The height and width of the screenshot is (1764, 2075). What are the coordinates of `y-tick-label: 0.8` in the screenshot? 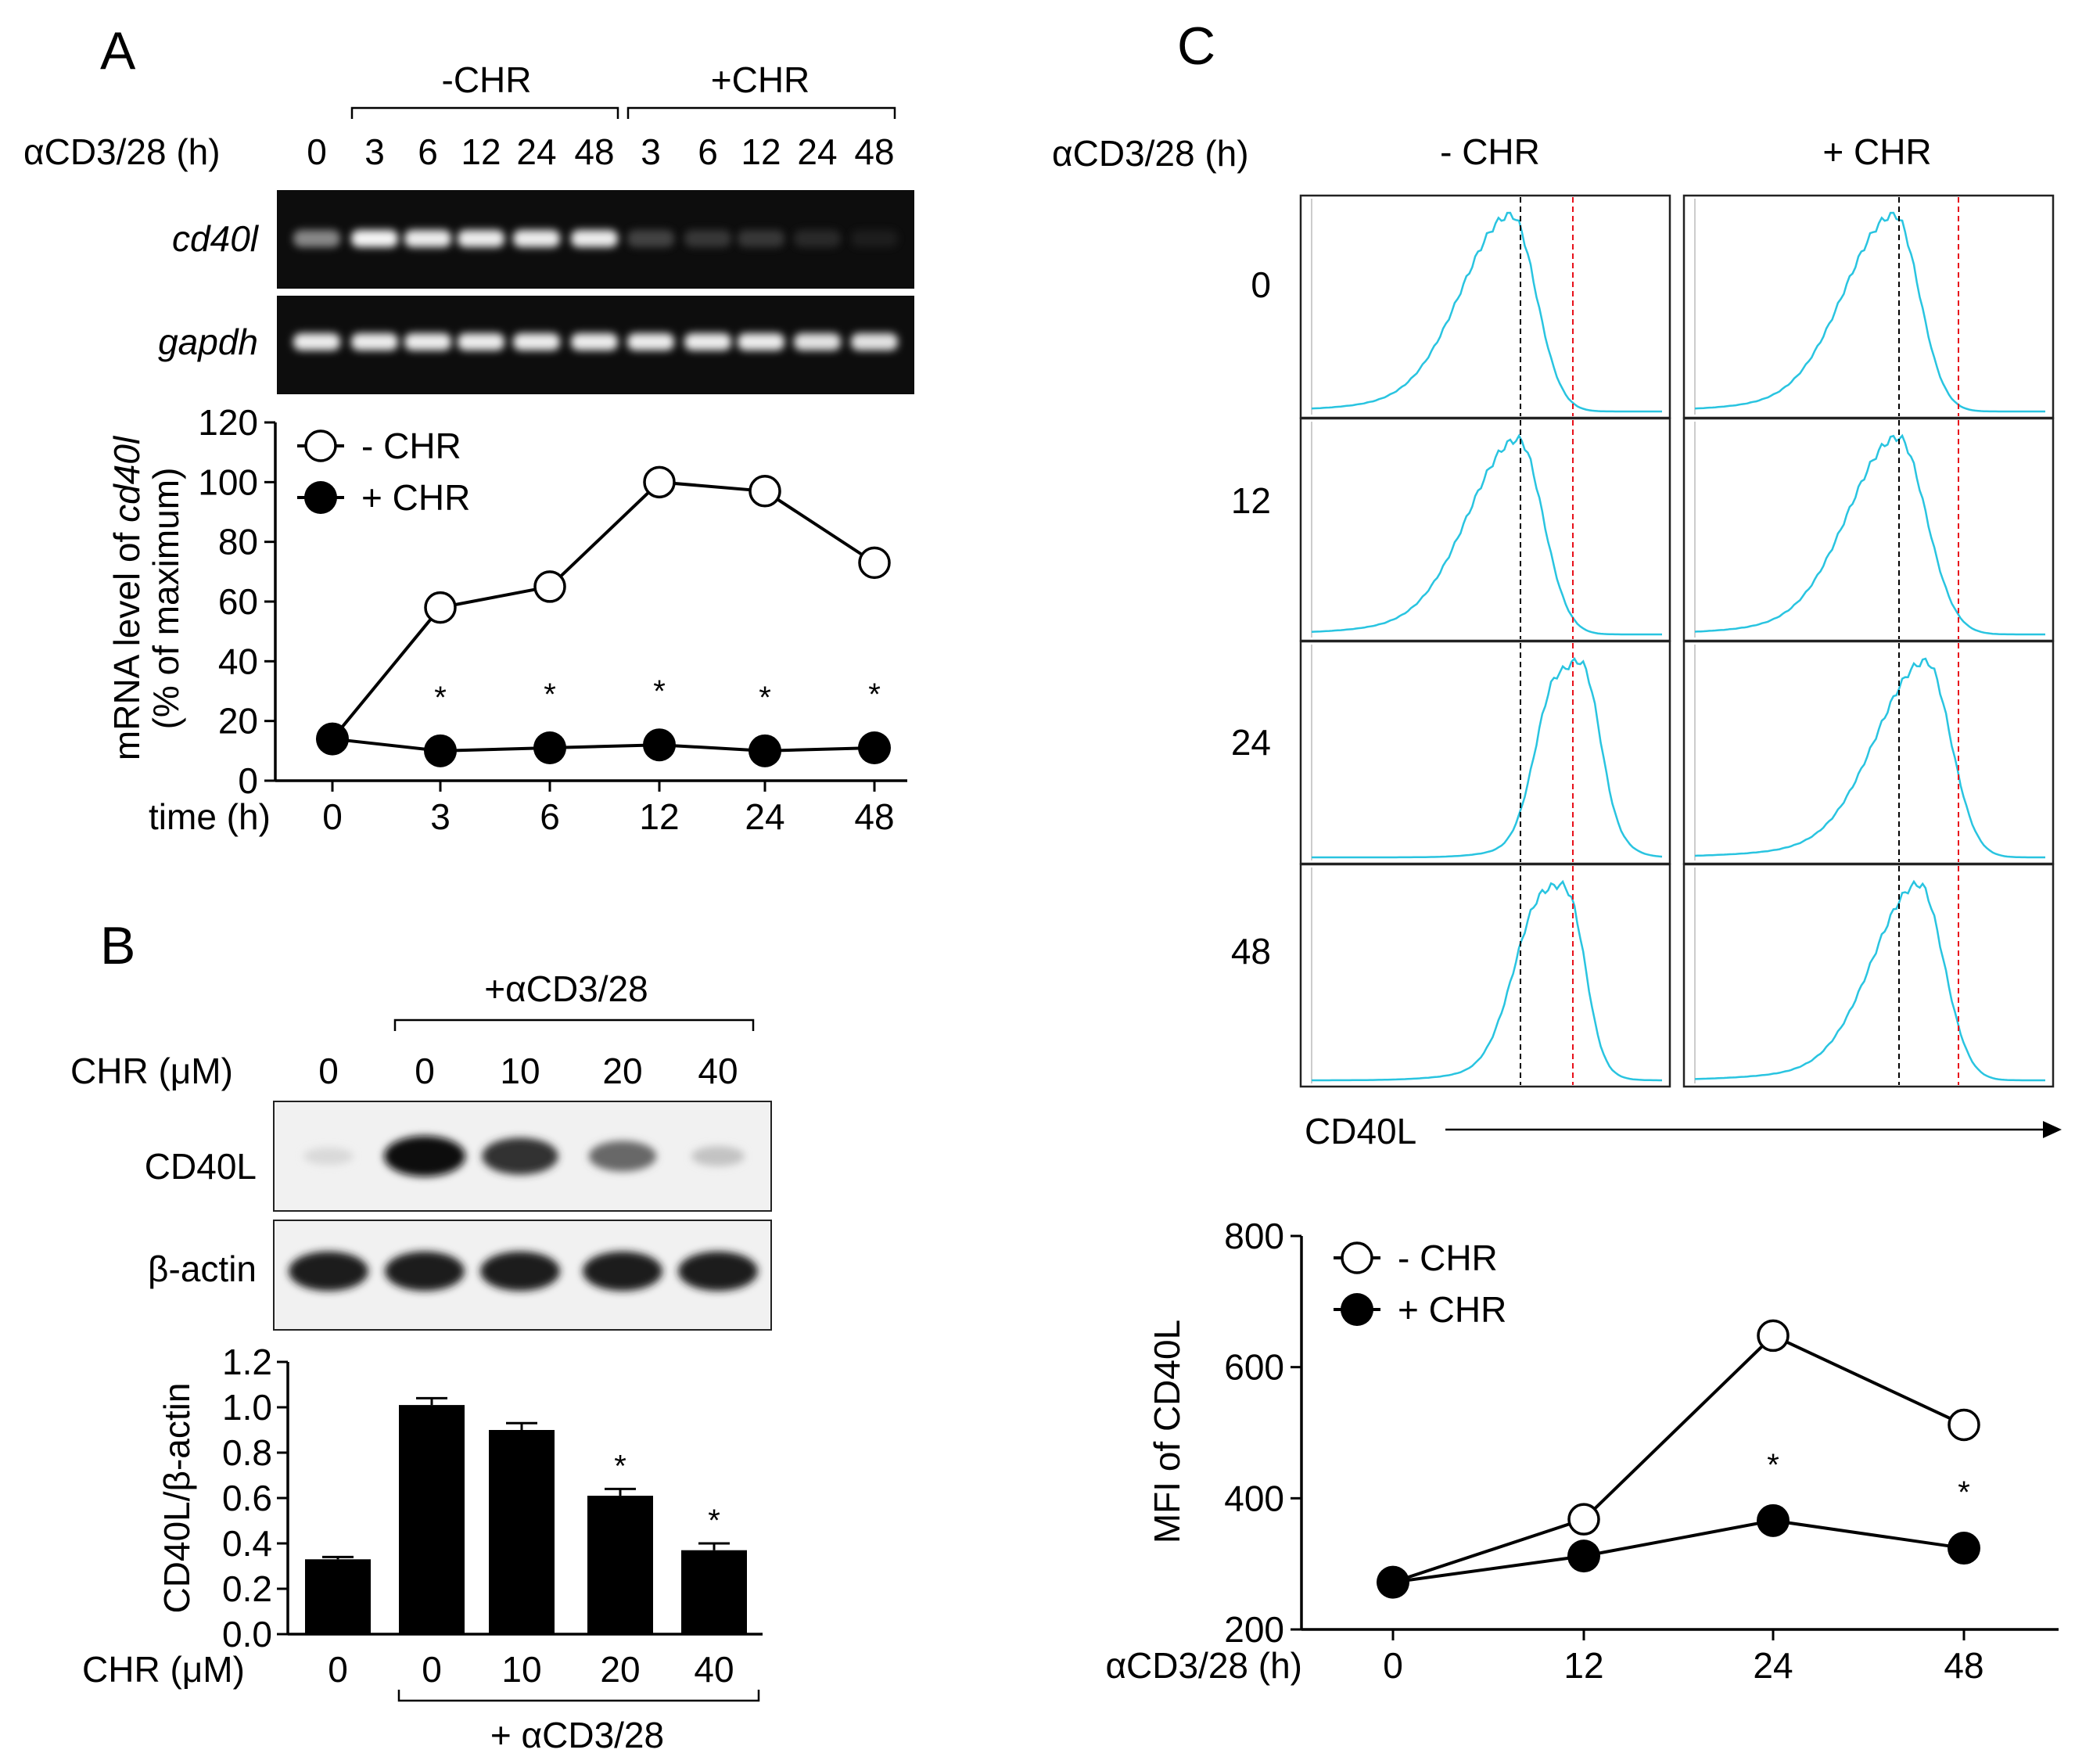 It's located at (247, 1452).